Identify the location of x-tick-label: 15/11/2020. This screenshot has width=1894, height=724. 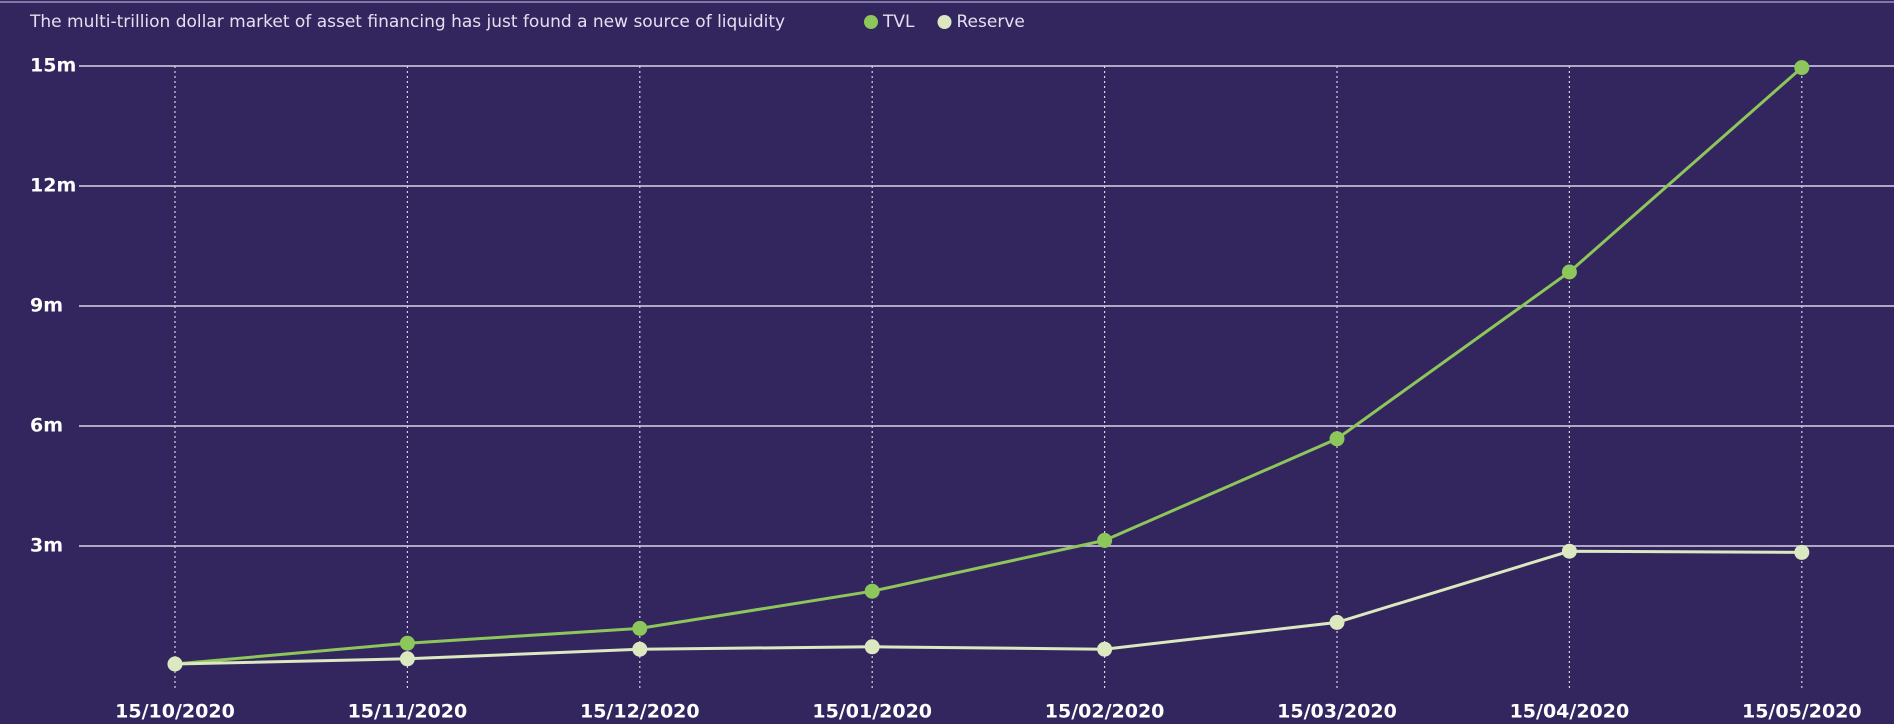
(408, 712).